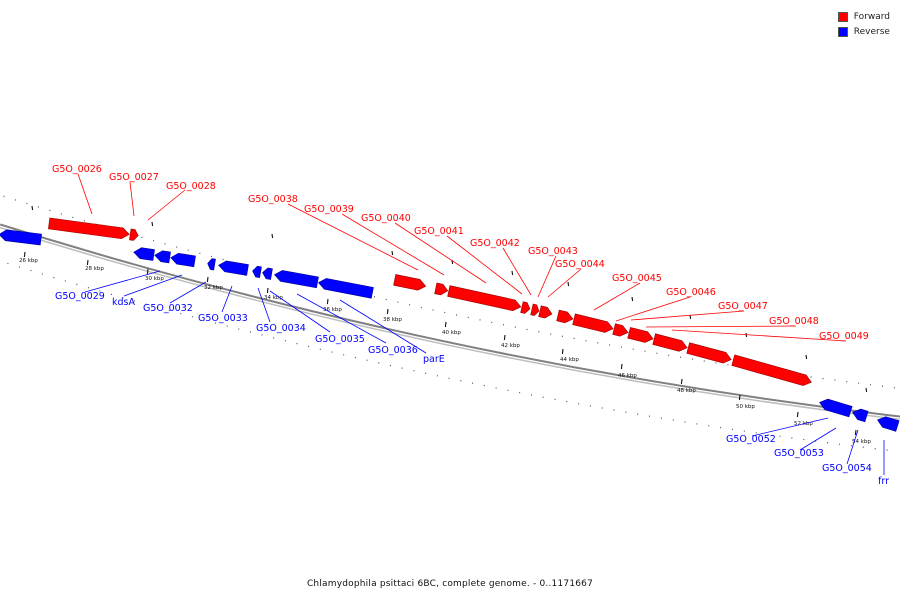 The image size is (900, 600). I want to click on legend-reverse-swatch, so click(842, 31).